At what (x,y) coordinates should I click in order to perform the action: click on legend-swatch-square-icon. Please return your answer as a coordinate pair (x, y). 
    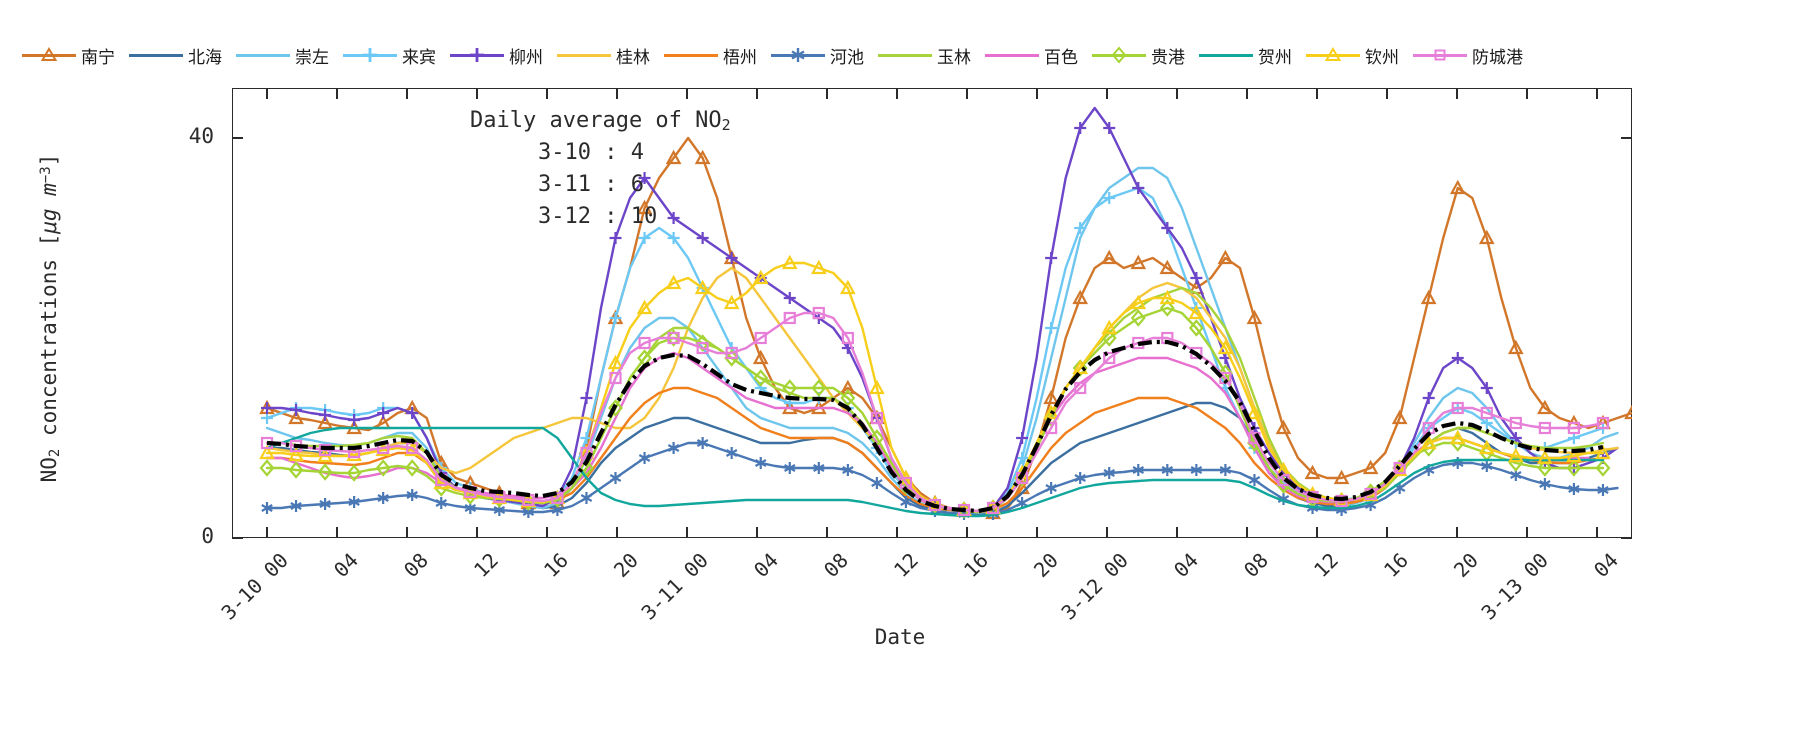
    Looking at the image, I should click on (1440, 55).